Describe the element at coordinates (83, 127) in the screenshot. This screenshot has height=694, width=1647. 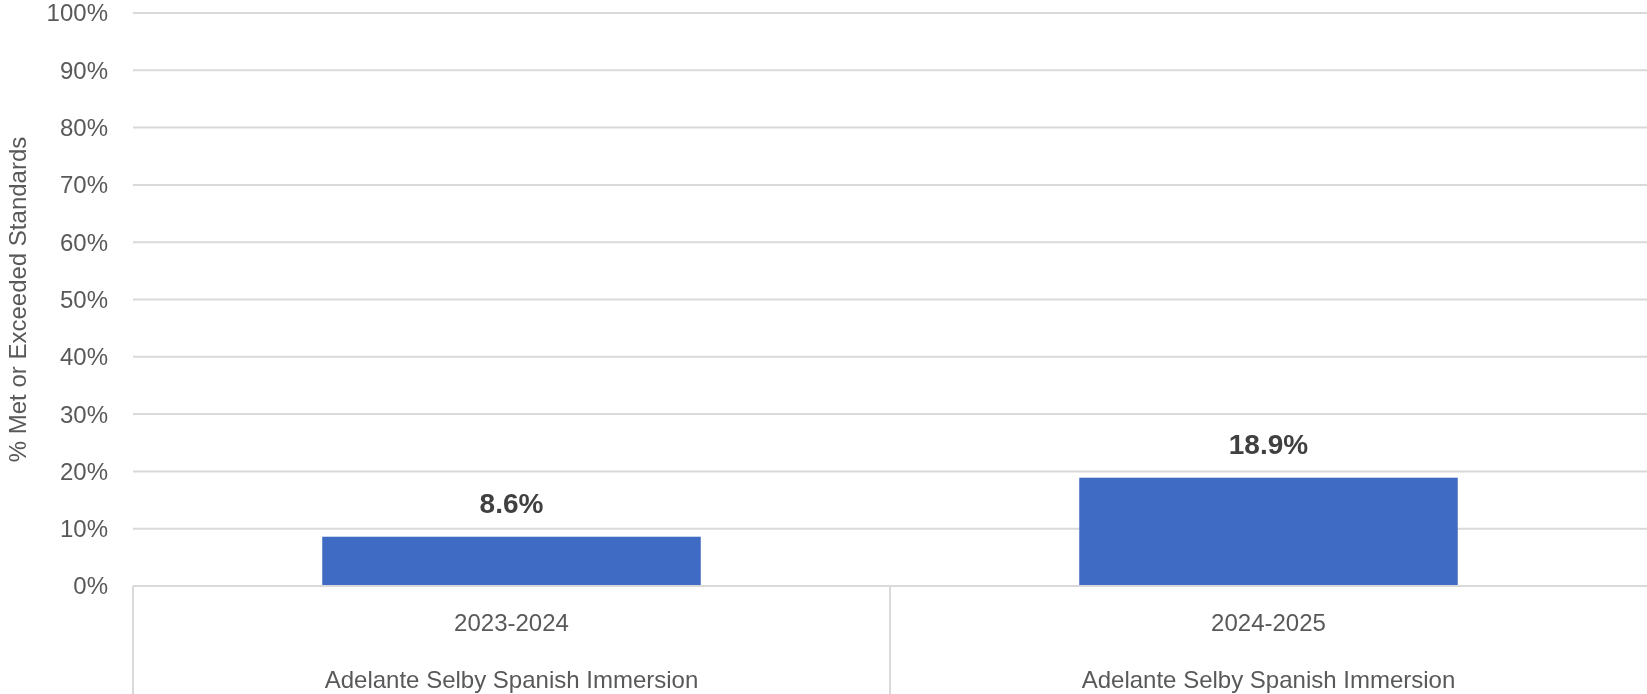
I see `y-tick-label: 80%` at that location.